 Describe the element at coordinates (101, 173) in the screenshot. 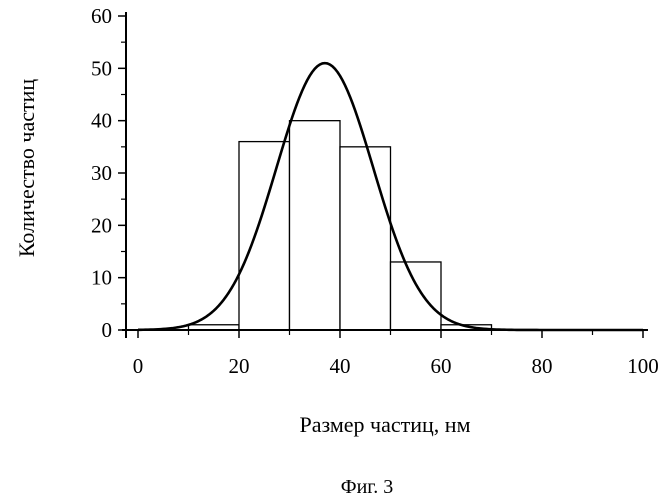

I see `y-tick-label: 30` at that location.